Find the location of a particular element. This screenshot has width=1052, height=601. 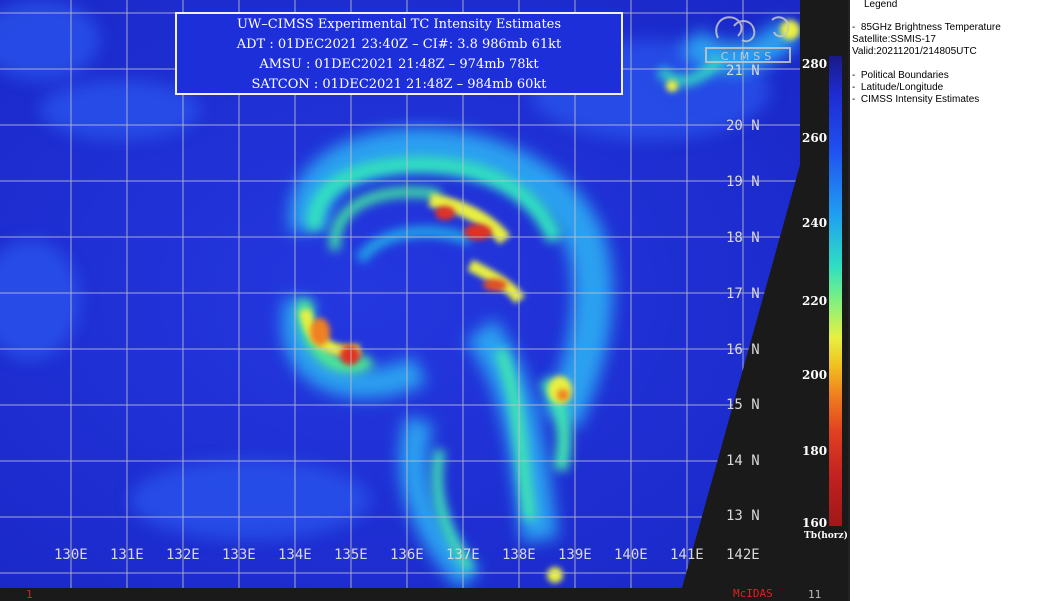

frame-number: 1 is located at coordinates (29, 594).